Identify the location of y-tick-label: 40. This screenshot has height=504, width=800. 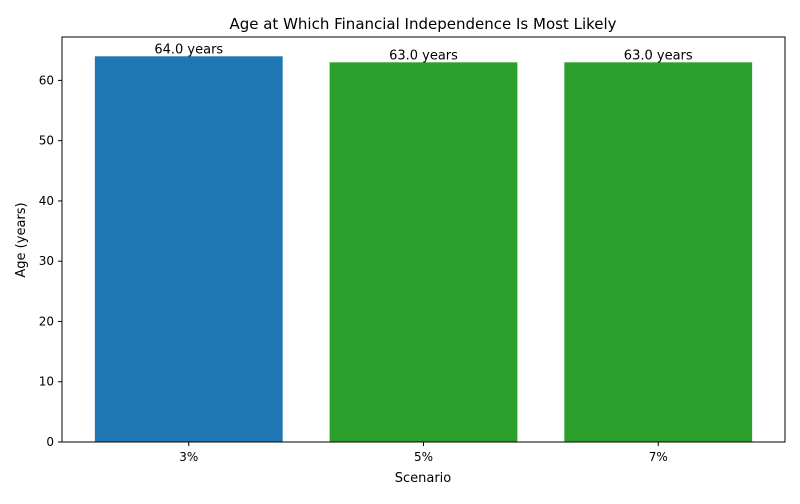
(46, 201).